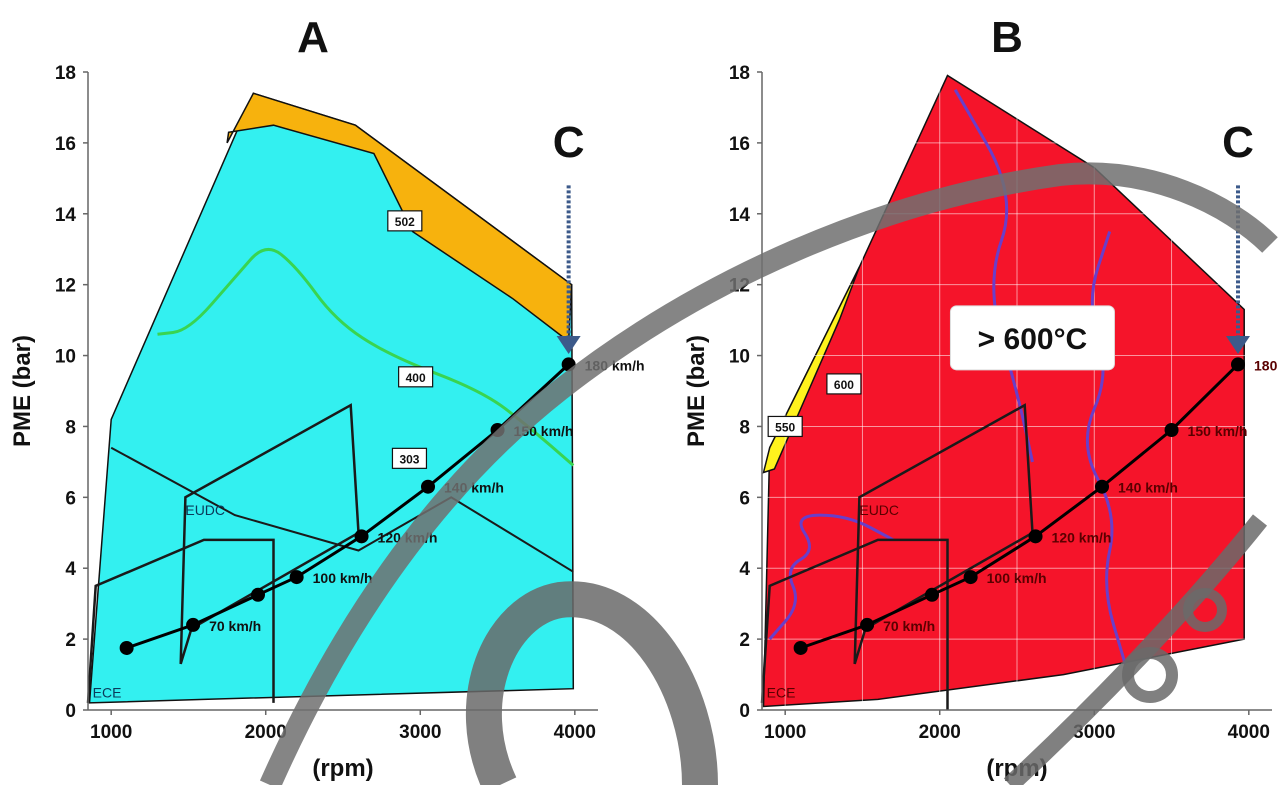 This screenshot has width=1282, height=785. I want to click on y-tick-label: 12, so click(65, 286).